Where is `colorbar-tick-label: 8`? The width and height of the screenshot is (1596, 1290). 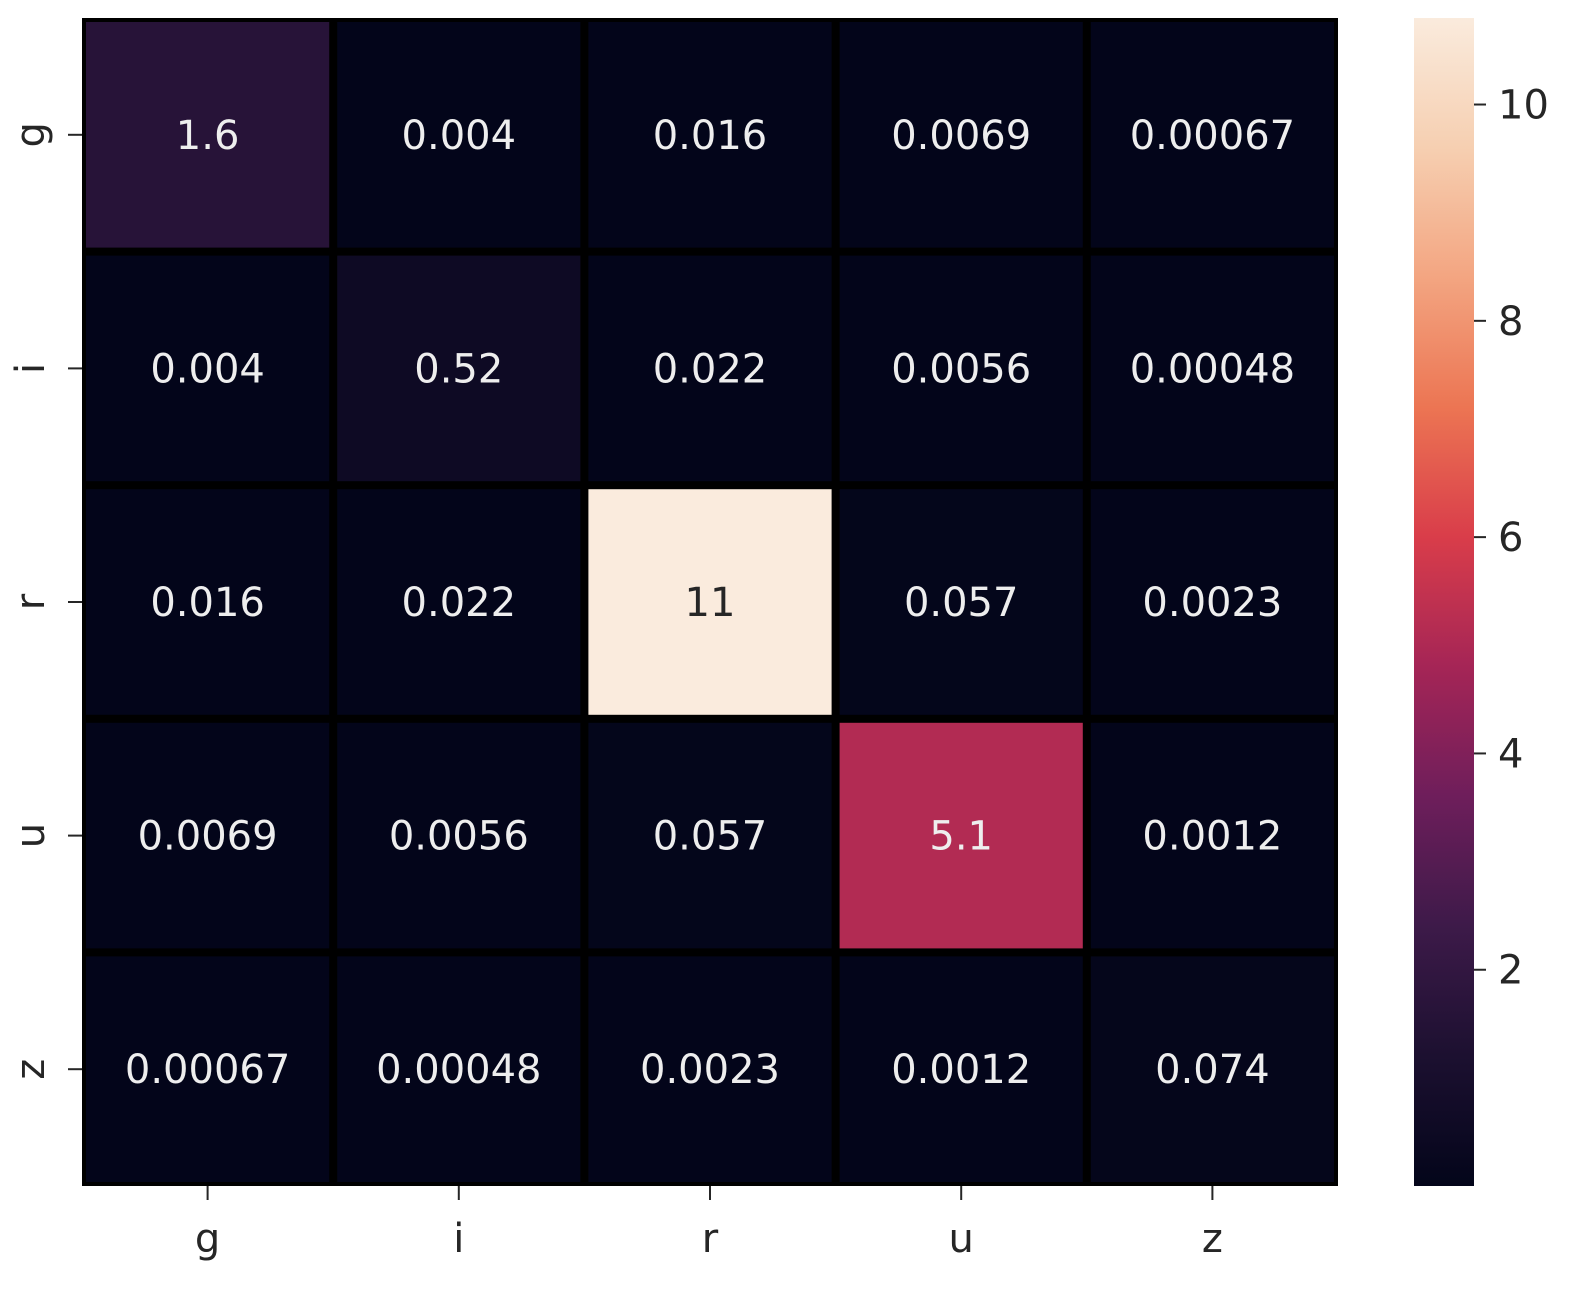 colorbar-tick-label: 8 is located at coordinates (1510, 322).